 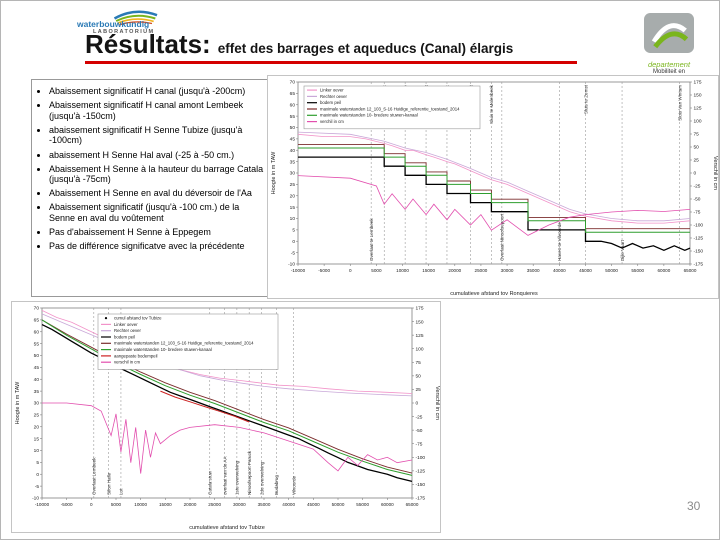 I want to click on svg-text: overlaat van de AA, so click(x=224, y=475).